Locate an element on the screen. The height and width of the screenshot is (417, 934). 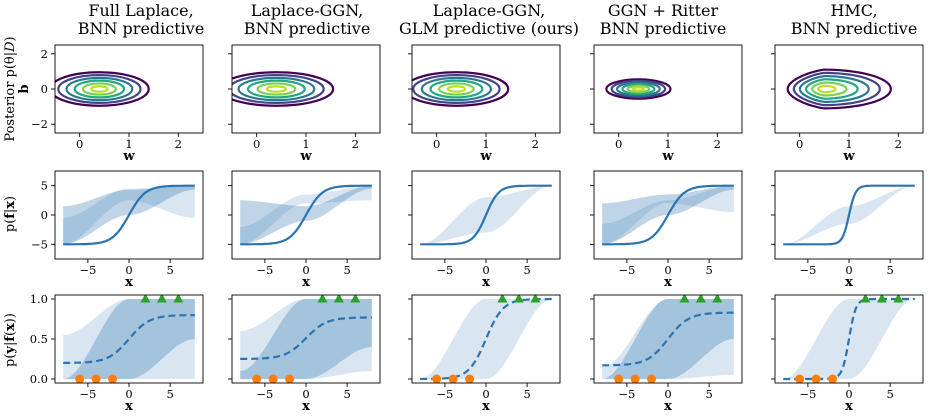
col-title-2-line1: Laplace-GGN, is located at coordinates (307, 10).